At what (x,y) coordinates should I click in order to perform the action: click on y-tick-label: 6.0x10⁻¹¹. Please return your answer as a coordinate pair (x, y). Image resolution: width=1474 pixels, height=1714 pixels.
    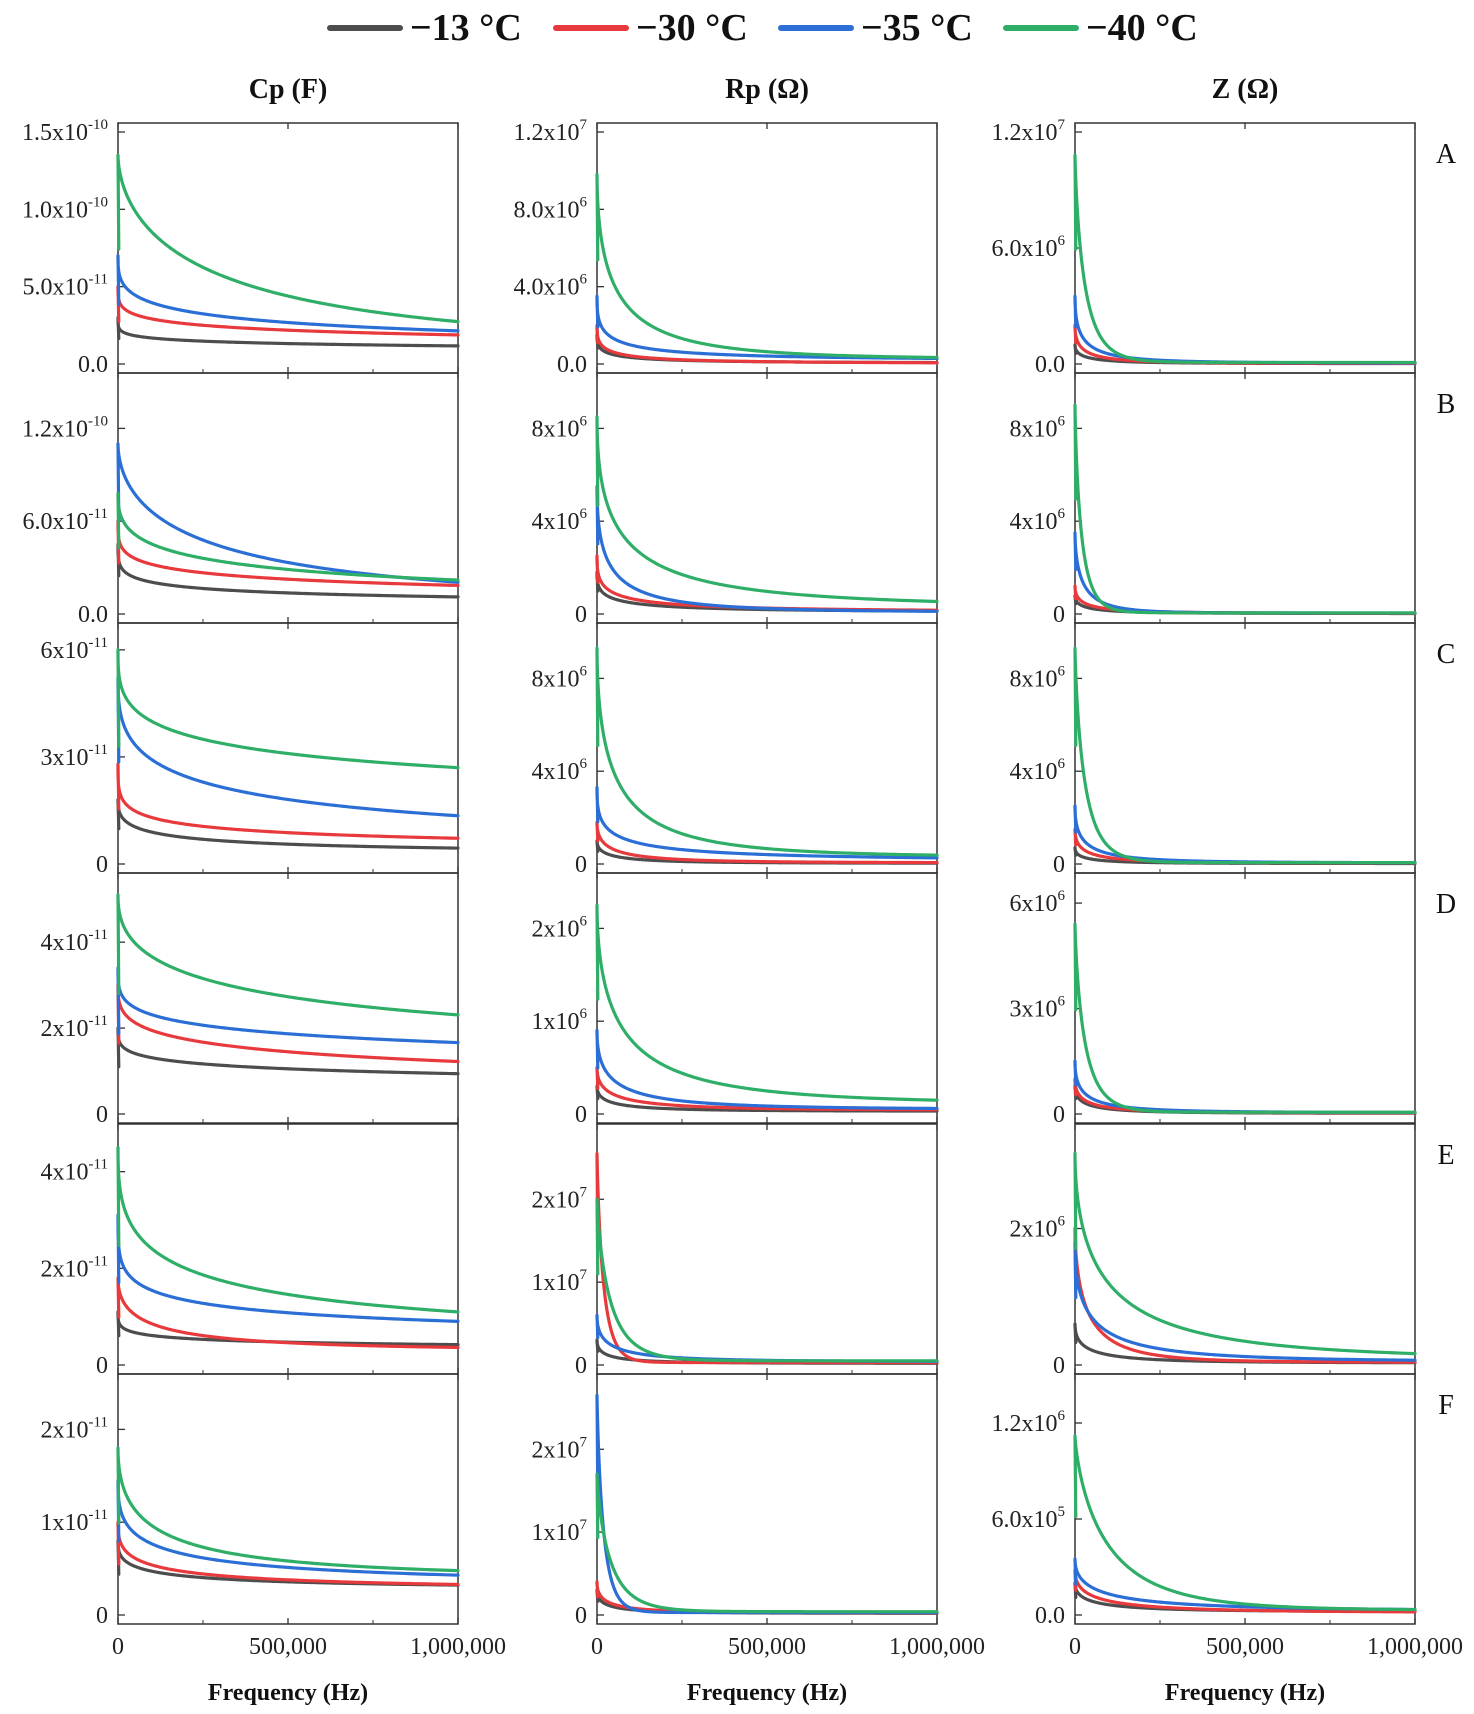
    Looking at the image, I should click on (65, 520).